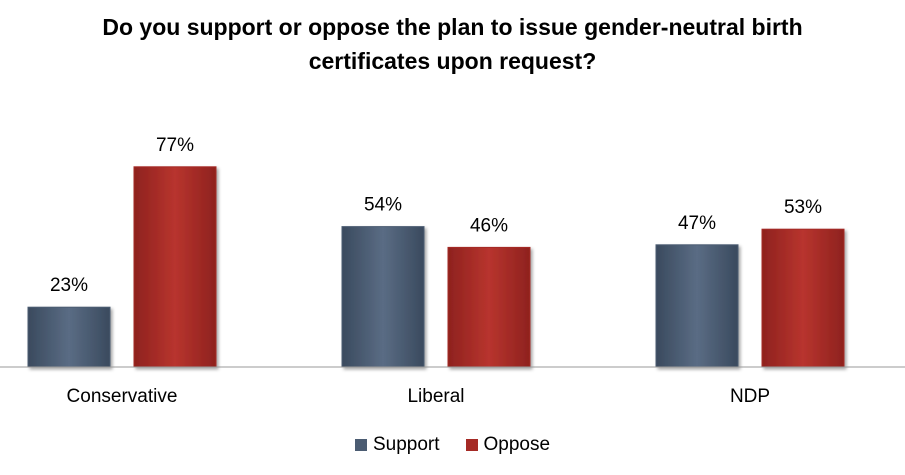  Describe the element at coordinates (452, 61) in the screenshot. I see `chart-title-line-2: certificates upon request?` at that location.